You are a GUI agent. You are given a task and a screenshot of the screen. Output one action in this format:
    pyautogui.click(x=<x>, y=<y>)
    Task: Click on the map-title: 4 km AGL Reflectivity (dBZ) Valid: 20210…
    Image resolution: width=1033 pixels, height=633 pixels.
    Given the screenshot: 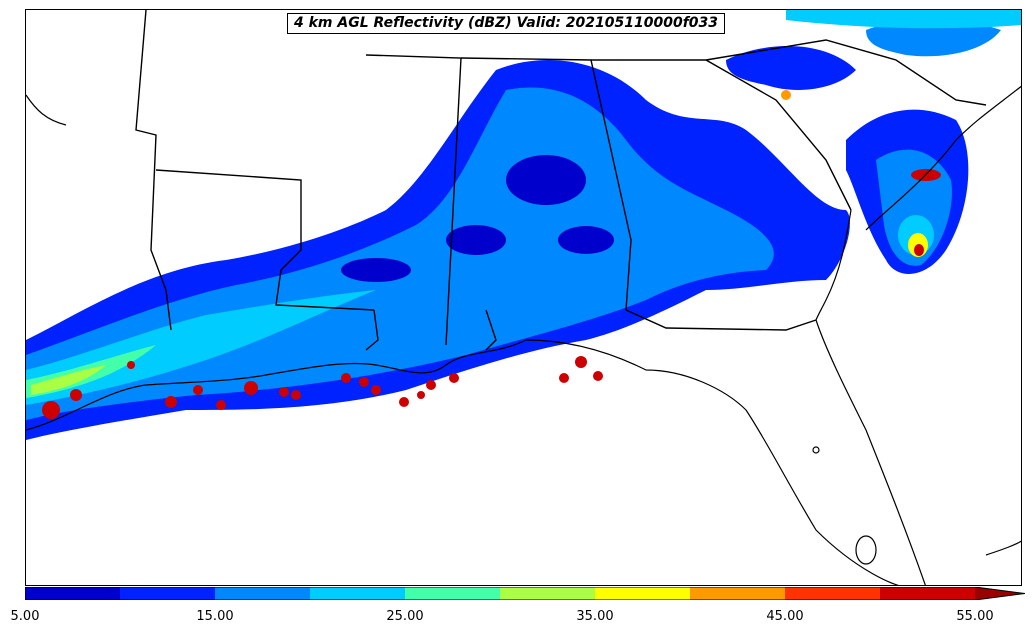 What is the action you would take?
    pyautogui.click(x=506, y=23)
    